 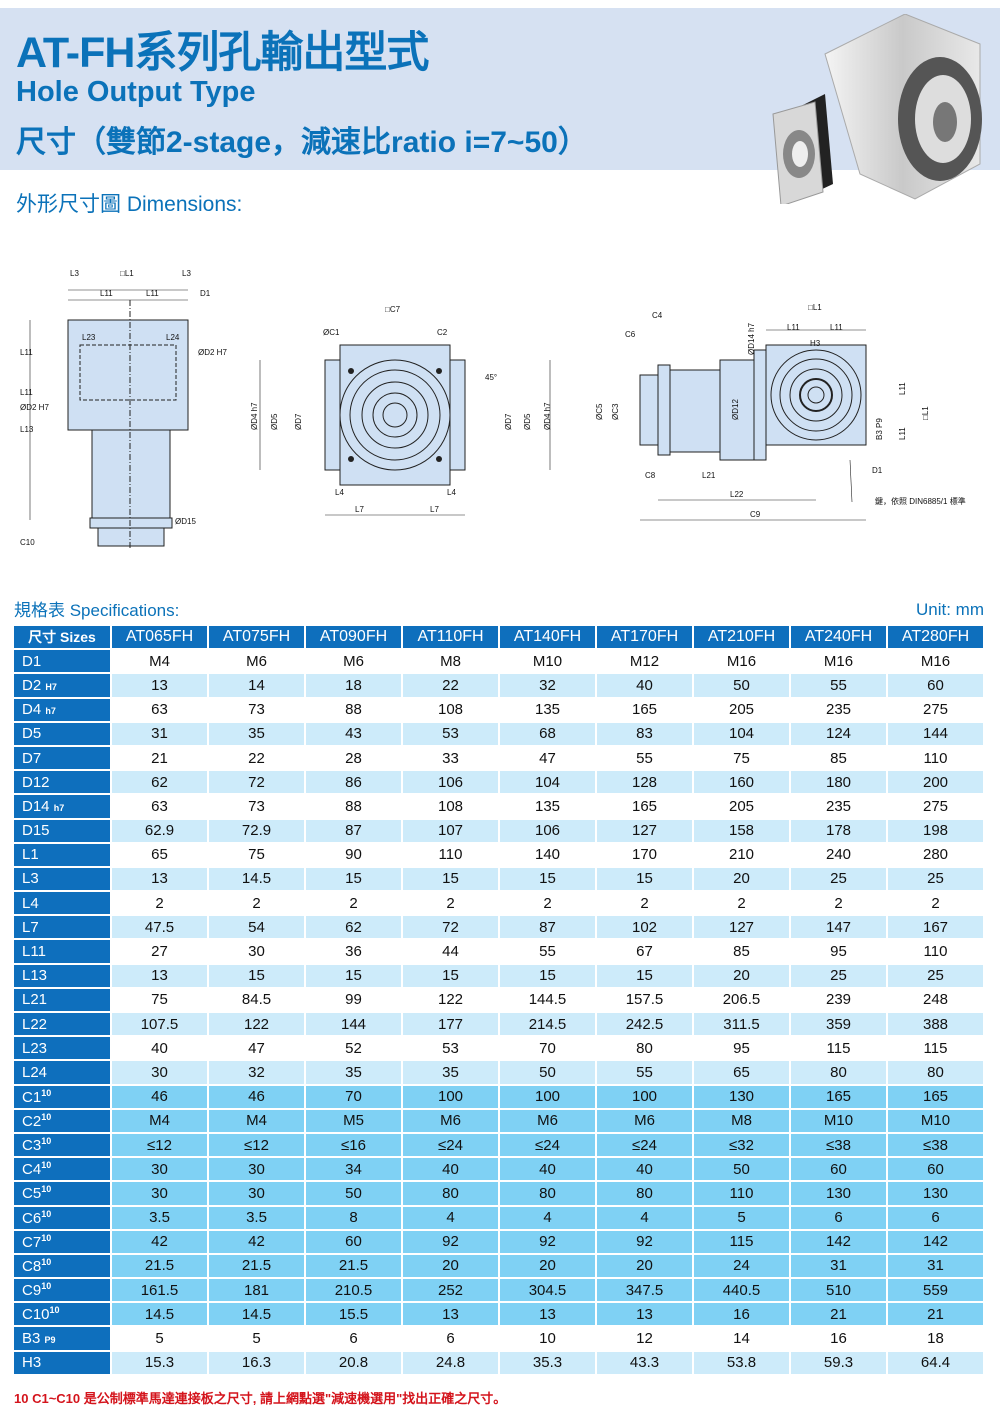 What do you see at coordinates (159, 879) in the screenshot?
I see `table-cell: 13` at bounding box center [159, 879].